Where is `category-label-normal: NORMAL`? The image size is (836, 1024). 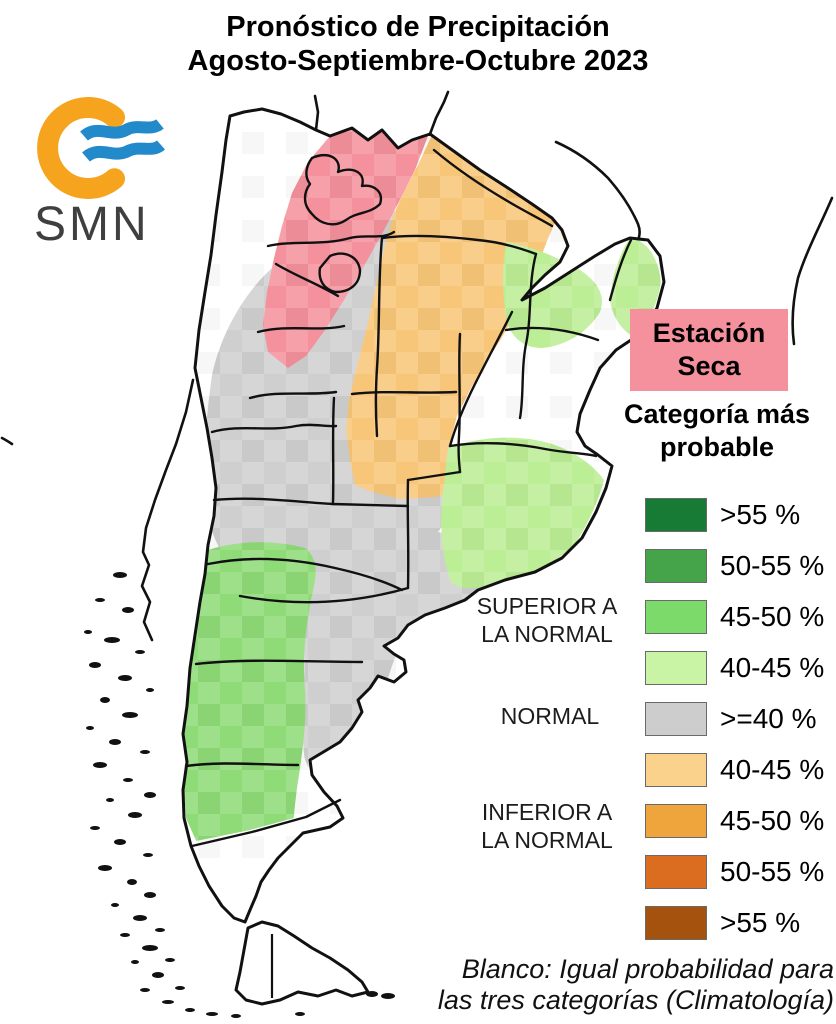 category-label-normal: NORMAL is located at coordinates (550, 716).